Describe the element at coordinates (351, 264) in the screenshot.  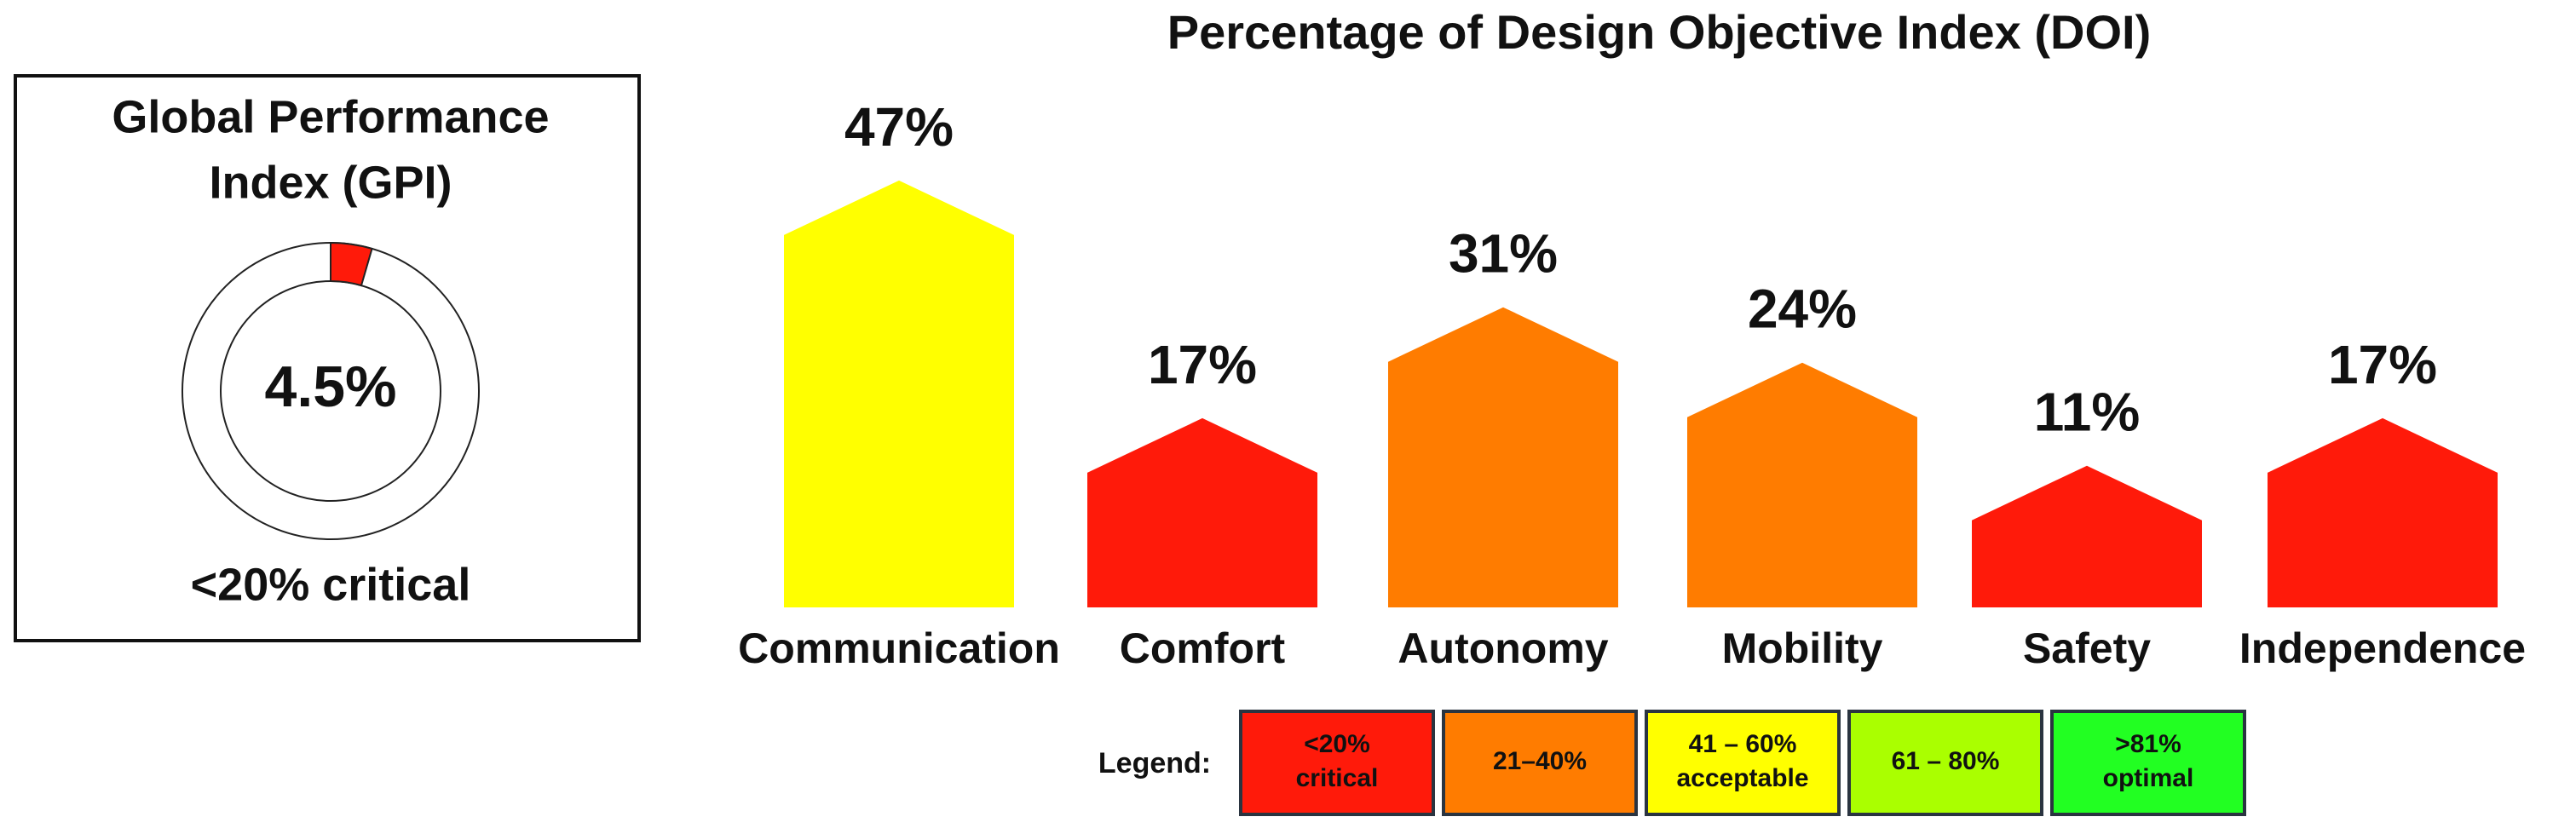
I see `donut-segment` at that location.